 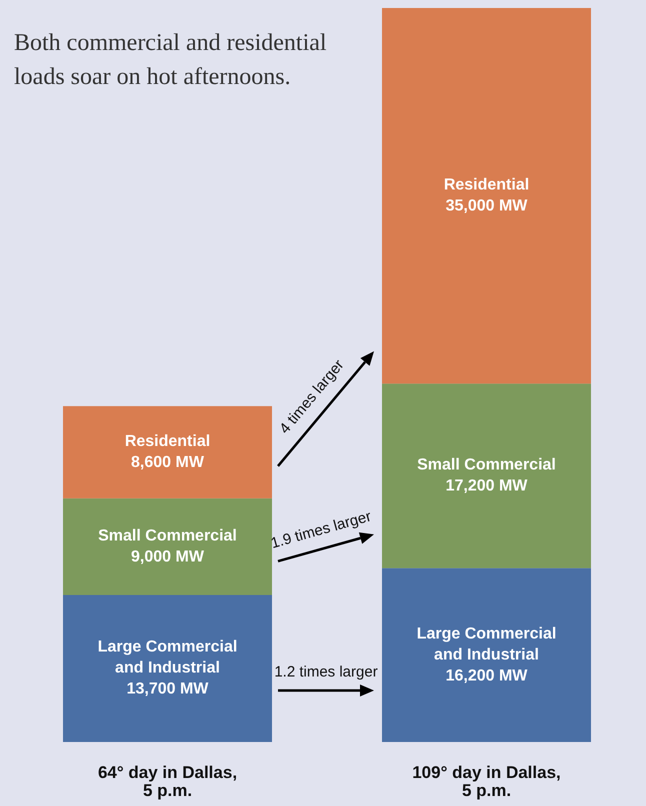 What do you see at coordinates (168, 689) in the screenshot?
I see `data-label: 13,700 MW` at bounding box center [168, 689].